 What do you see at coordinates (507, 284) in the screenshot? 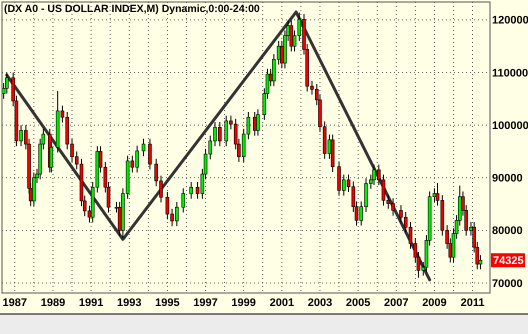
I see `y-tick-label: 70000` at bounding box center [507, 284].